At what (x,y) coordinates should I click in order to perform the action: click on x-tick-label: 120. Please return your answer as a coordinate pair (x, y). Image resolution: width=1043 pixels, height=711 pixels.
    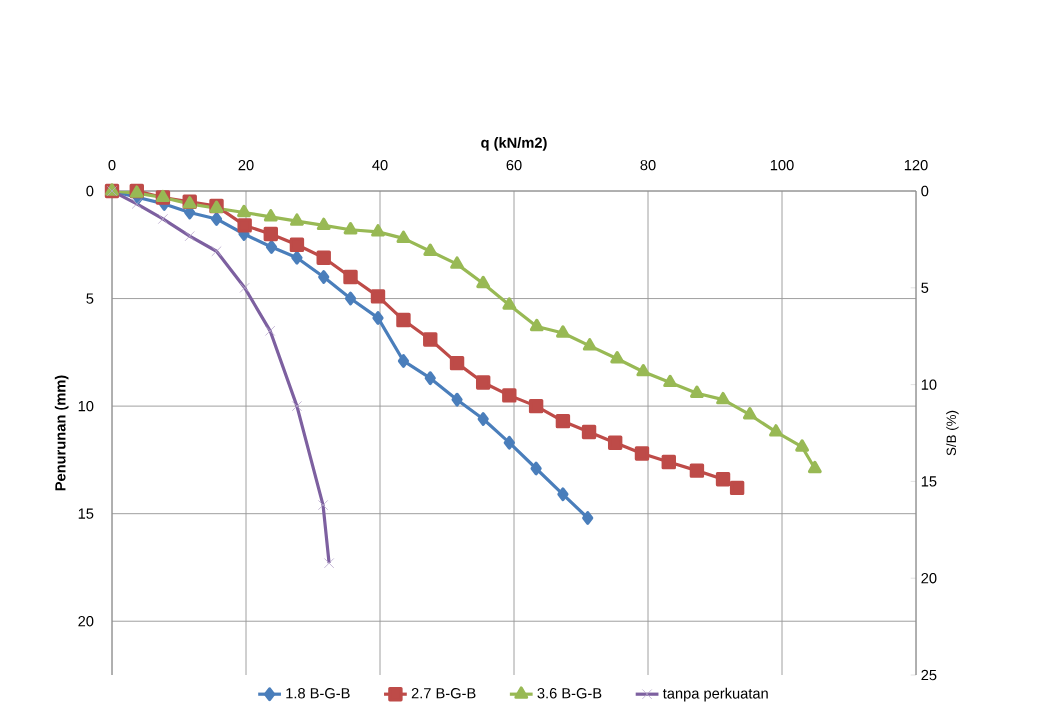
    Looking at the image, I should click on (916, 165).